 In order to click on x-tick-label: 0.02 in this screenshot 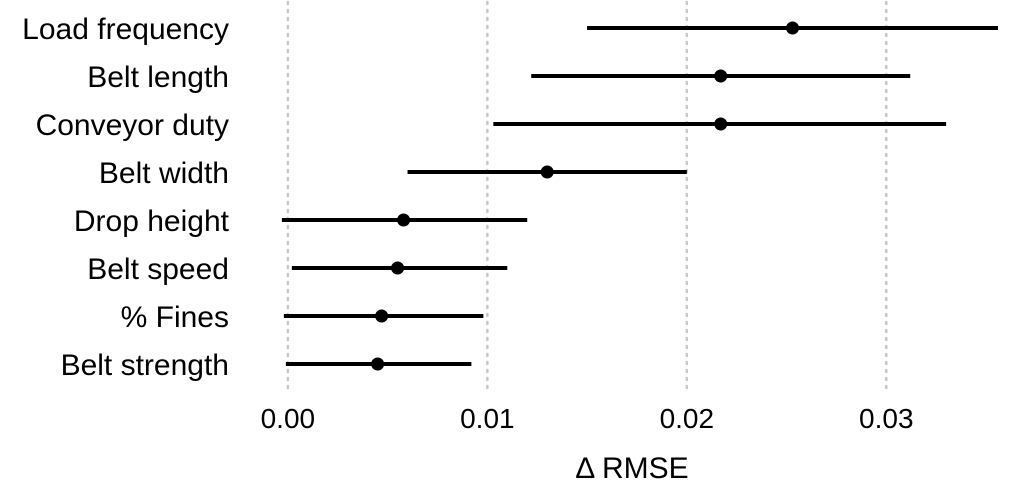, I will do `click(687, 418)`.